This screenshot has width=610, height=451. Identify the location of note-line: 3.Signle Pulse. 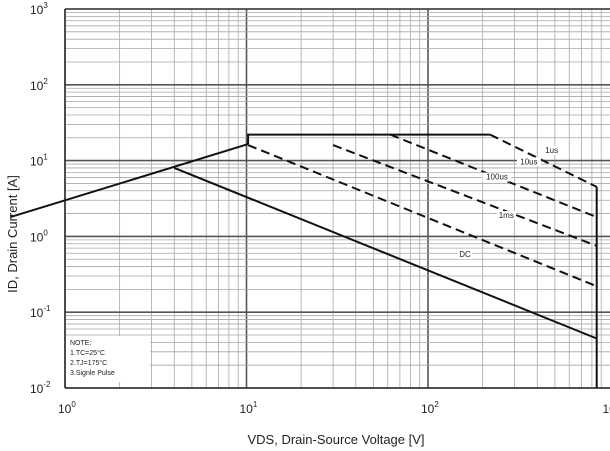
(92, 373).